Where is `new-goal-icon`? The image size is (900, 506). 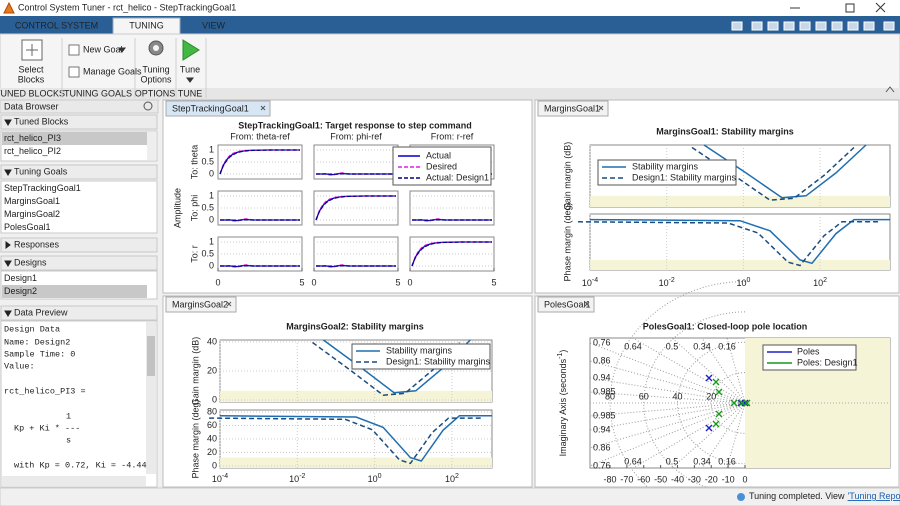 new-goal-icon is located at coordinates (74, 50).